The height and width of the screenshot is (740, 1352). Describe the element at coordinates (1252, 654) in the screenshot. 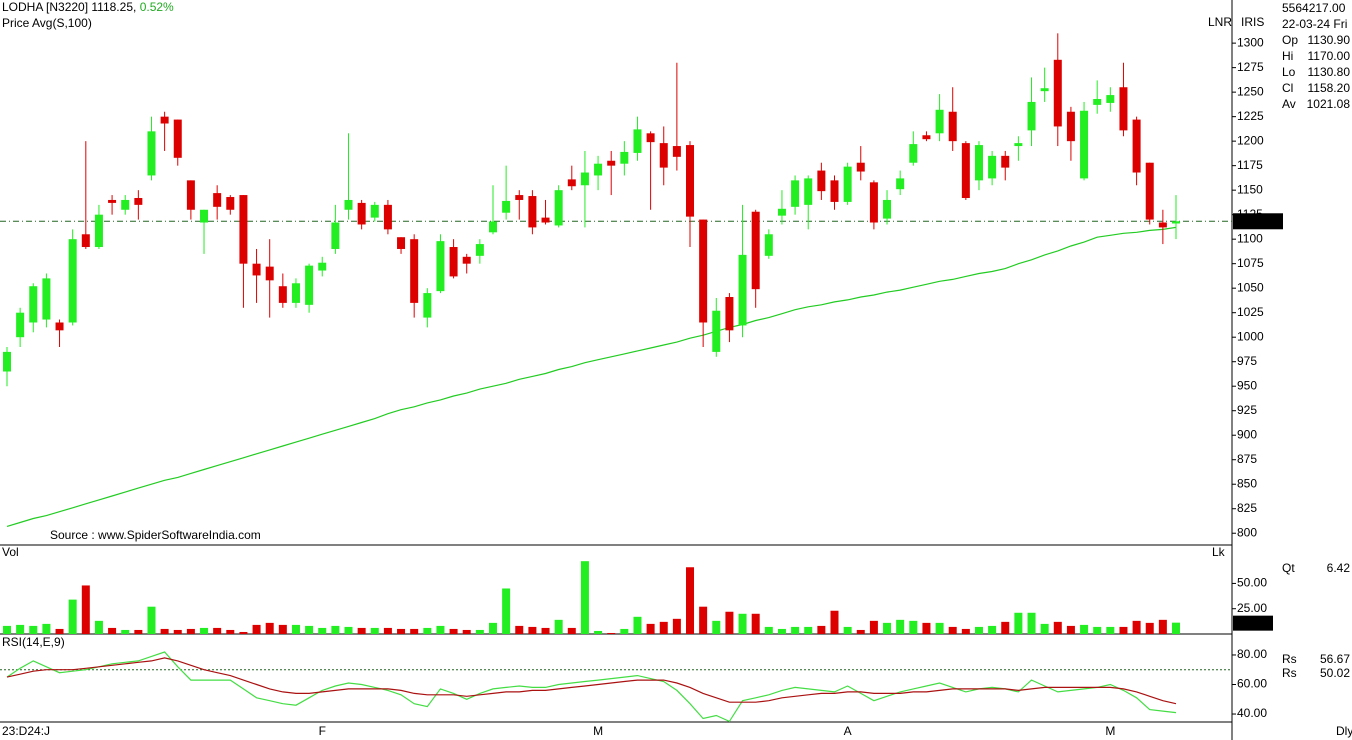

I see `y-tick-label: 80.00` at that location.